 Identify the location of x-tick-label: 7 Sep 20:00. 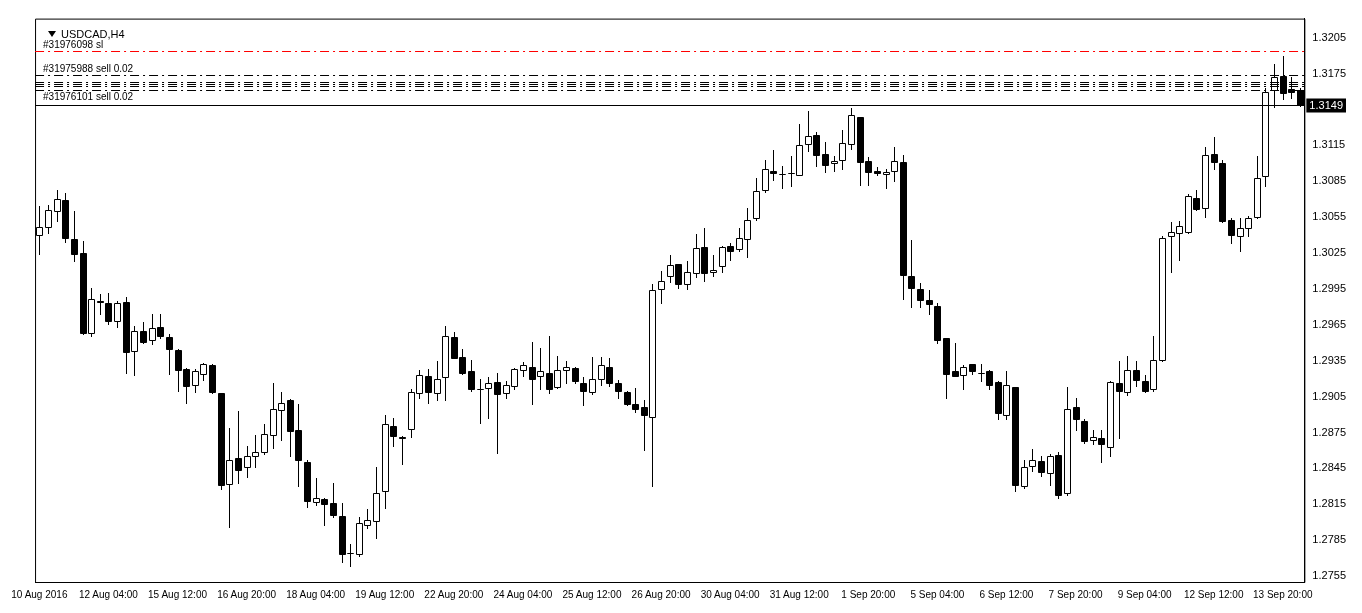
(1075, 594).